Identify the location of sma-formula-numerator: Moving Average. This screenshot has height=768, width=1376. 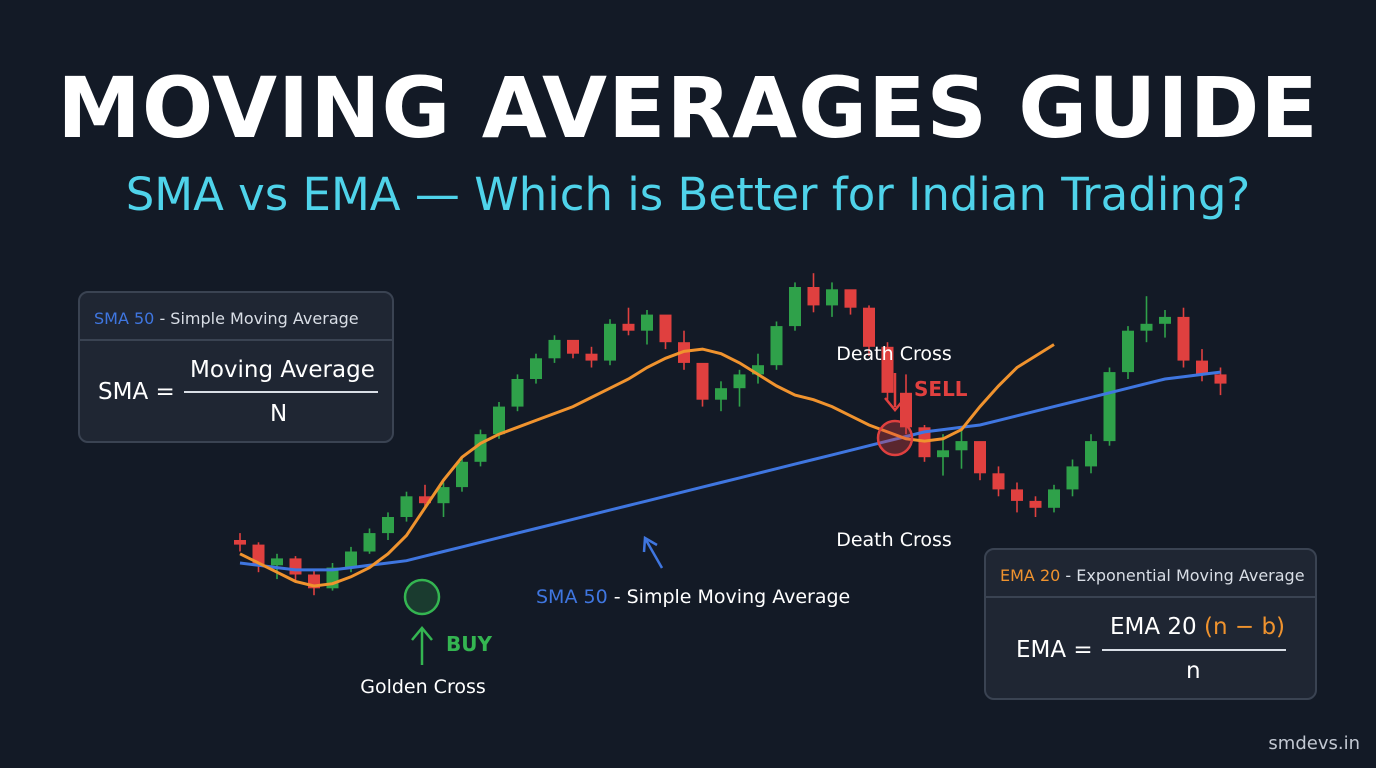
(282, 370).